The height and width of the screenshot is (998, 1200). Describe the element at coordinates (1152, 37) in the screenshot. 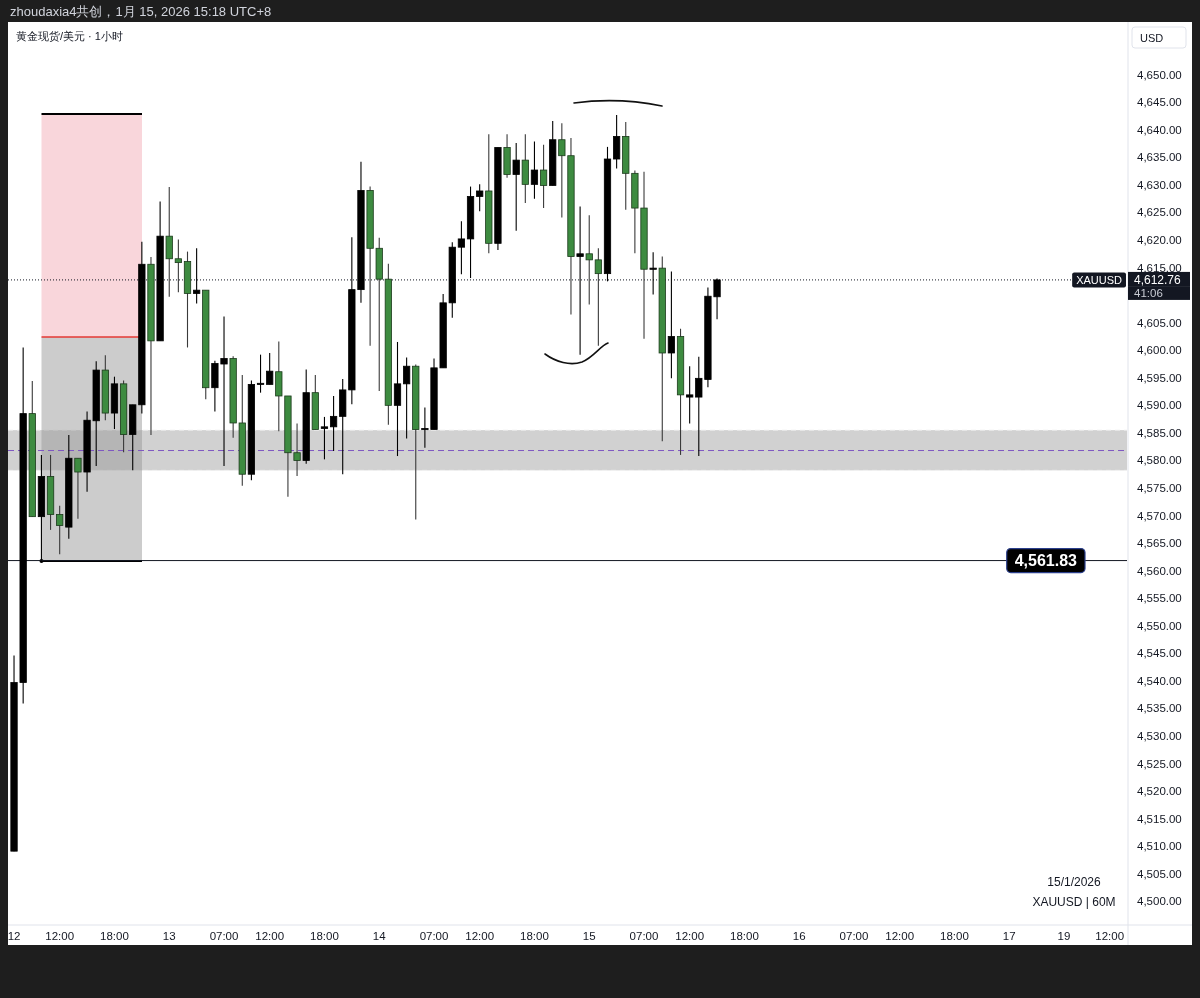

I see `y-axis-title: USD` at that location.